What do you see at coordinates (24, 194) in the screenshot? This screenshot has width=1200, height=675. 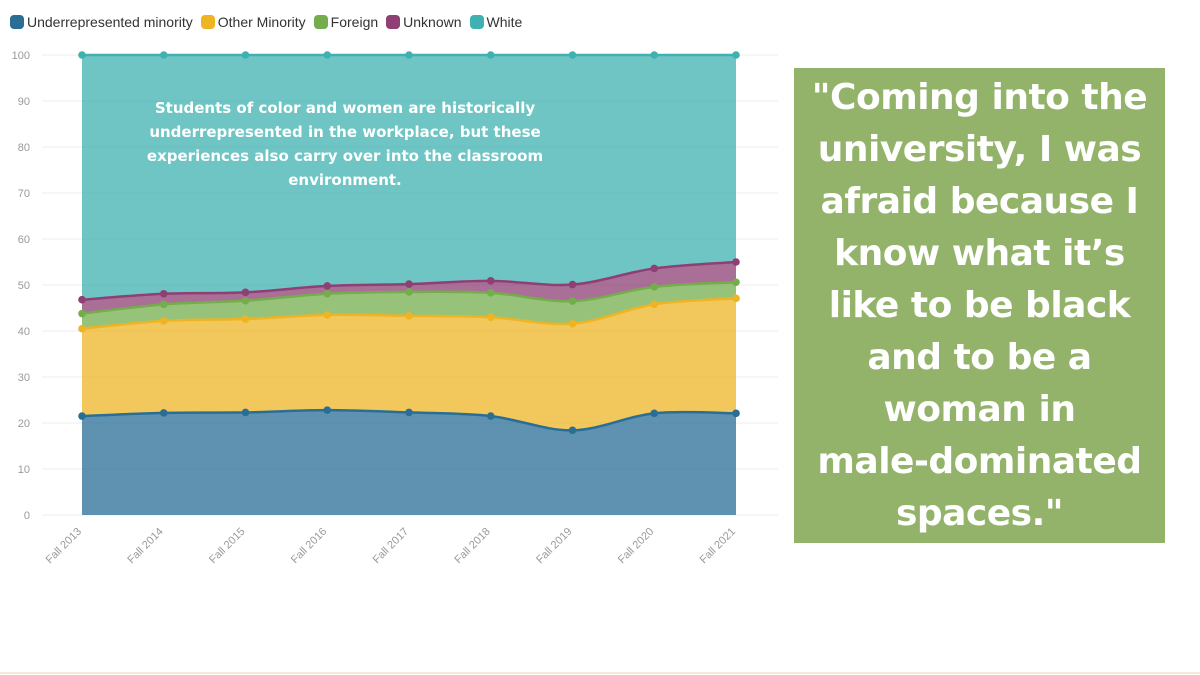 I see `y-tick-label-70: 70` at bounding box center [24, 194].